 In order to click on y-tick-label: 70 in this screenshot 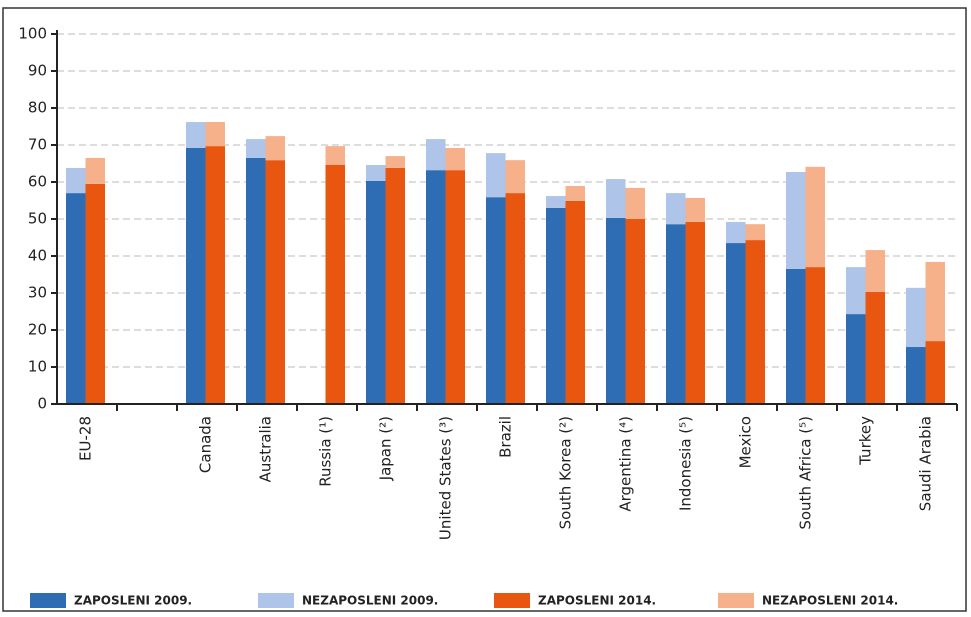, I will do `click(37, 145)`.